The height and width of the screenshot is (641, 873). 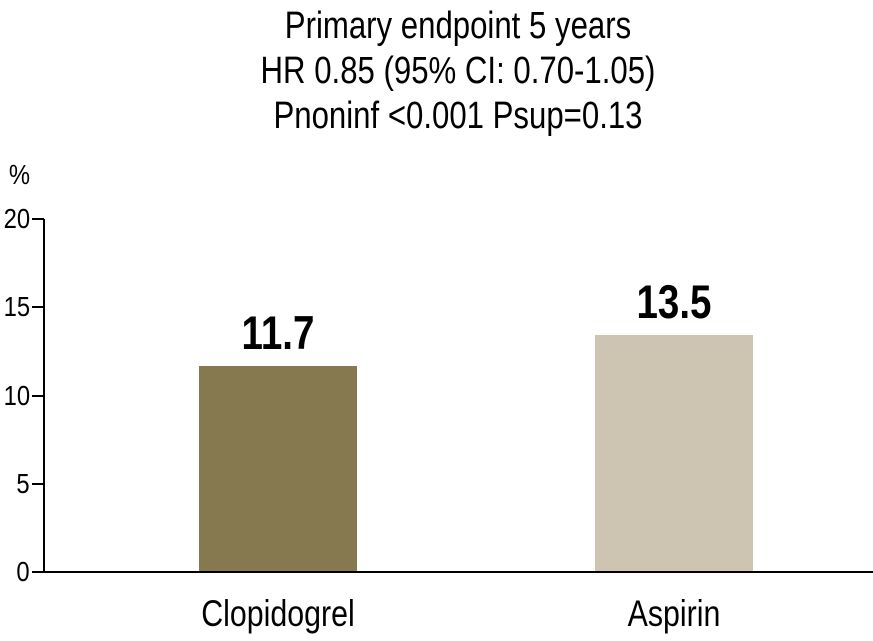 I want to click on bar-aspirin, so click(x=674, y=453).